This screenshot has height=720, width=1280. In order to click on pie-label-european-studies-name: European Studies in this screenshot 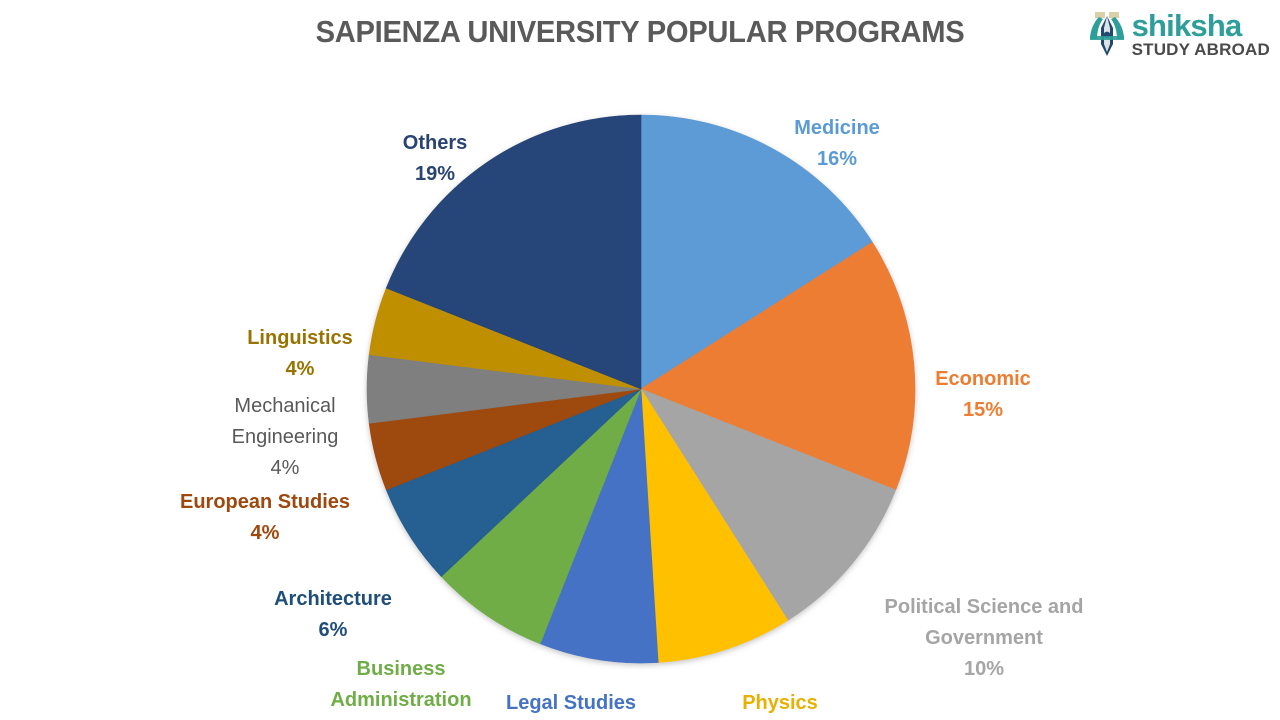, I will do `click(265, 502)`.